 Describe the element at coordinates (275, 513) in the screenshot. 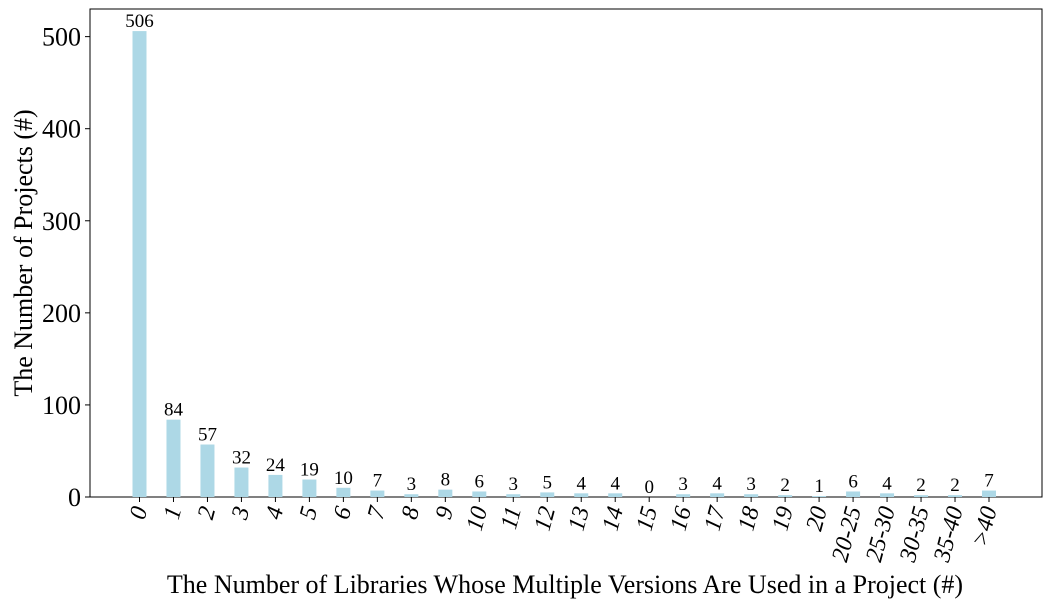

I see `x-tick-label-4: 4` at that location.